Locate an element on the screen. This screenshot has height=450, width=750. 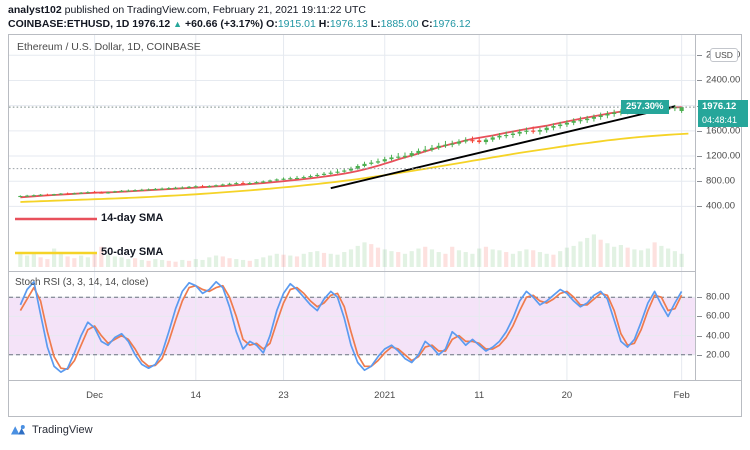
price-change: +60.66 (+3.17%) is located at coordinates (224, 24).